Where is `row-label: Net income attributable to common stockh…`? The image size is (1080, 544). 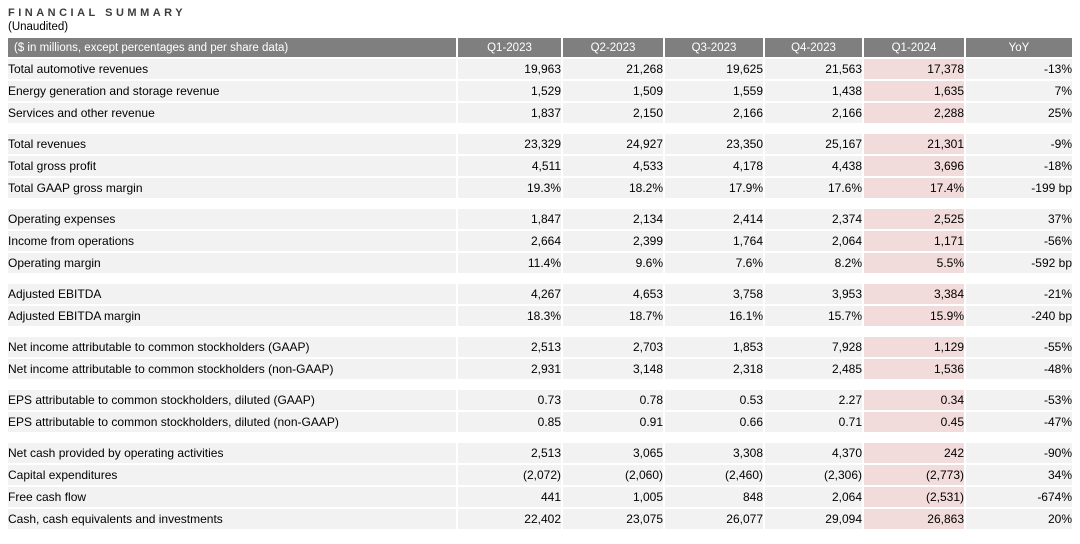
row-label: Net income attributable to common stockh… is located at coordinates (233, 348).